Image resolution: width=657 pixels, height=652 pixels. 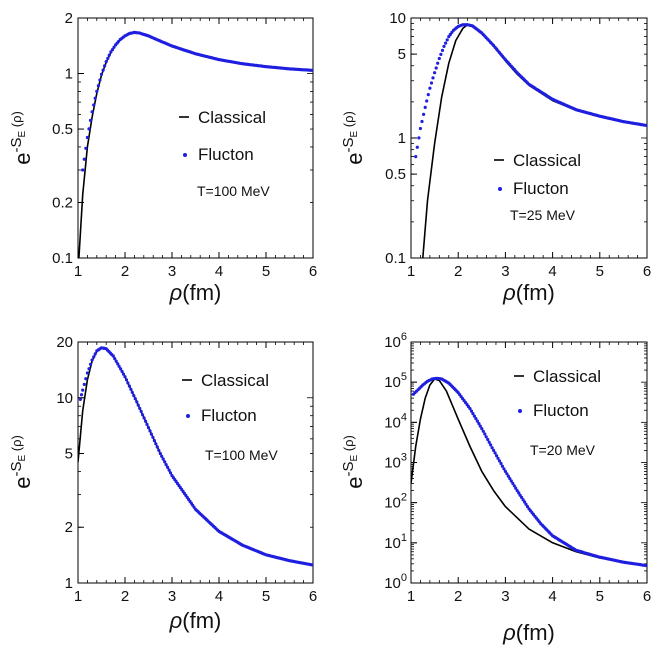 What do you see at coordinates (505, 596) in the screenshot?
I see `x-tick-label: 3` at bounding box center [505, 596].